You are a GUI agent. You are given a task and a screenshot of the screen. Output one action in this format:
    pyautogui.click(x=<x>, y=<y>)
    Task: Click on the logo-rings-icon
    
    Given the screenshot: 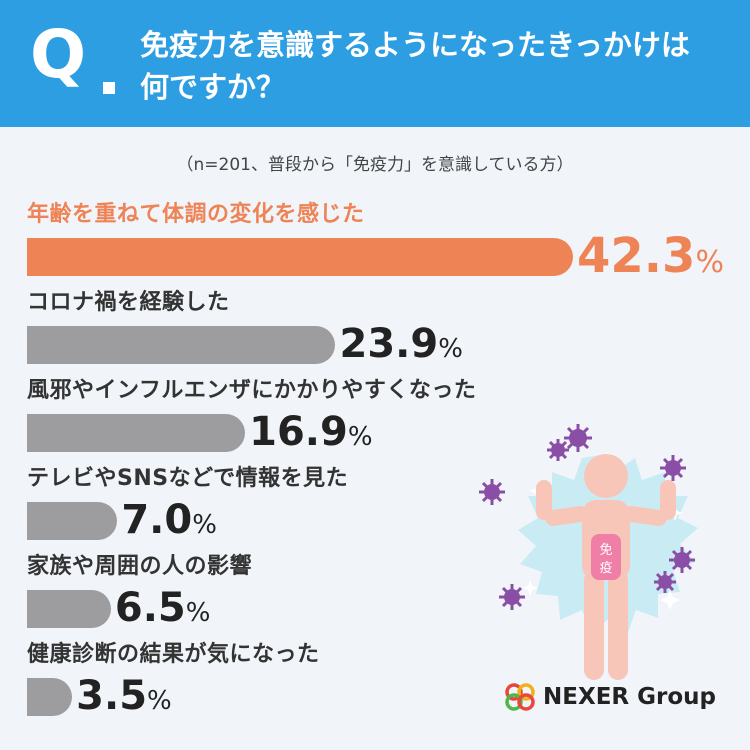 What is the action you would take?
    pyautogui.click(x=520, y=697)
    